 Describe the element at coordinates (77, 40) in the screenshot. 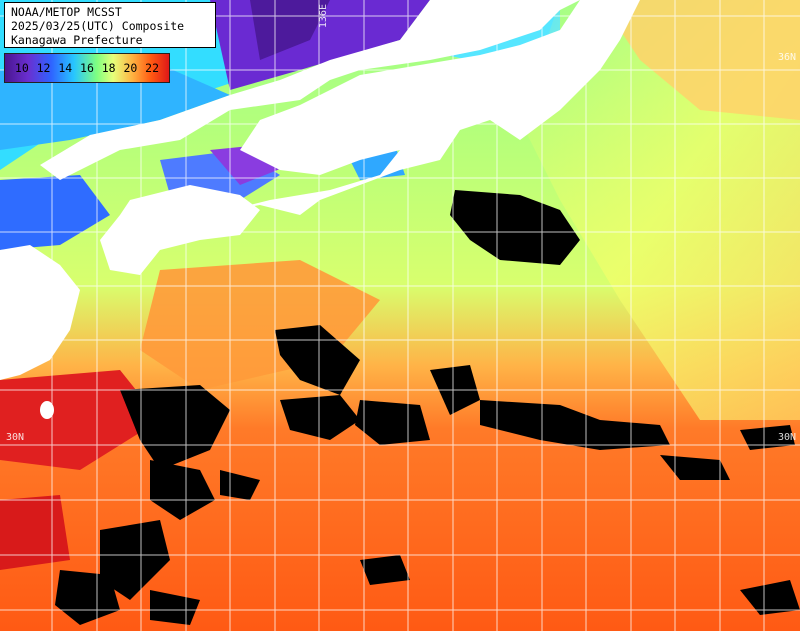

I see `title-region: Kanagawa Prefecture` at that location.